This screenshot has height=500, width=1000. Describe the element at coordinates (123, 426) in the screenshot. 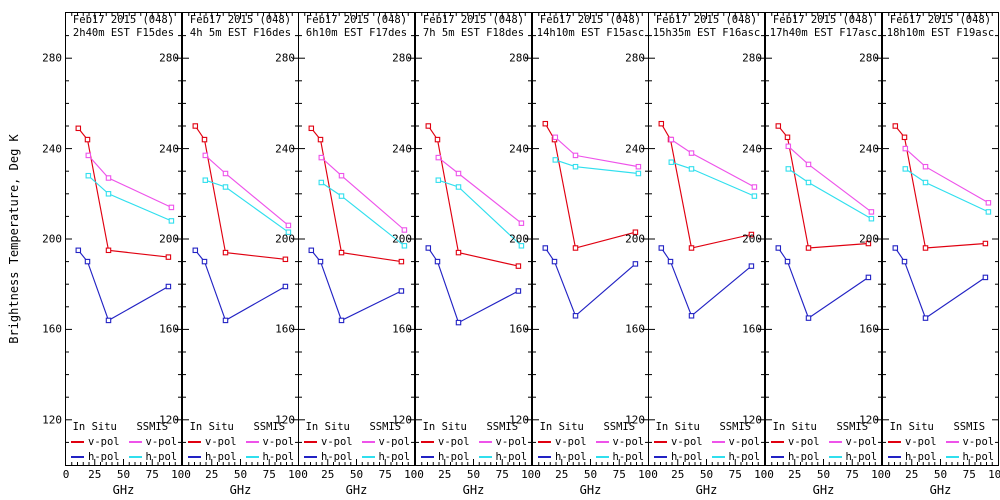

I see `legend-header-row: In Situ SSMIS` at that location.